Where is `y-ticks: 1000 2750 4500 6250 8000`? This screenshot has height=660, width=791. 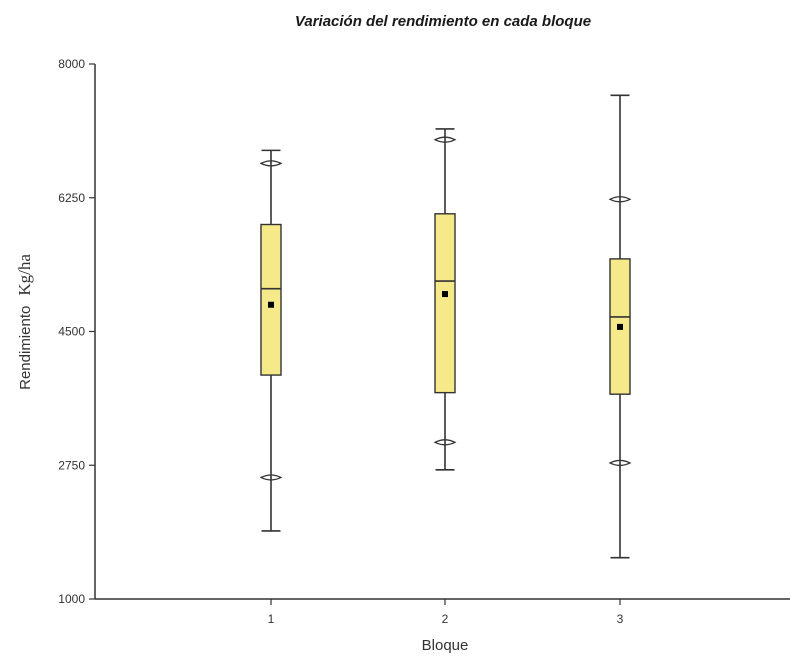 y-ticks: 1000 2750 4500 6250 8000 is located at coordinates (76, 331).